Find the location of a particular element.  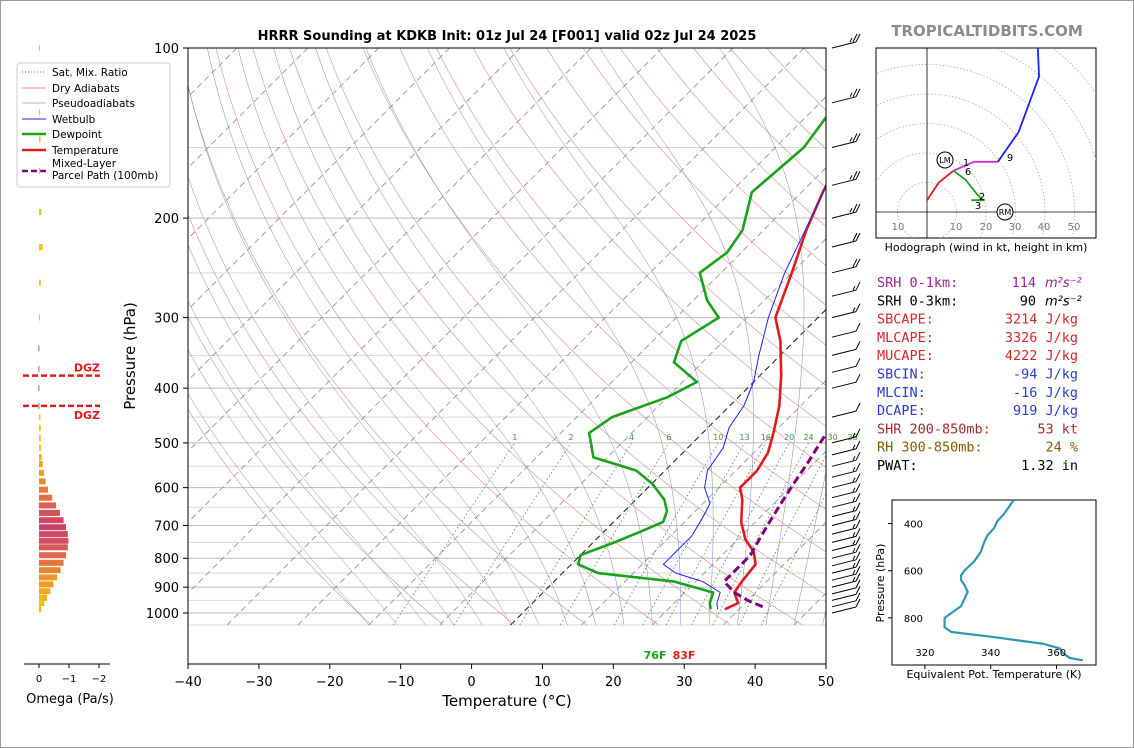

x-tick-label: −10 is located at coordinates (400, 682).